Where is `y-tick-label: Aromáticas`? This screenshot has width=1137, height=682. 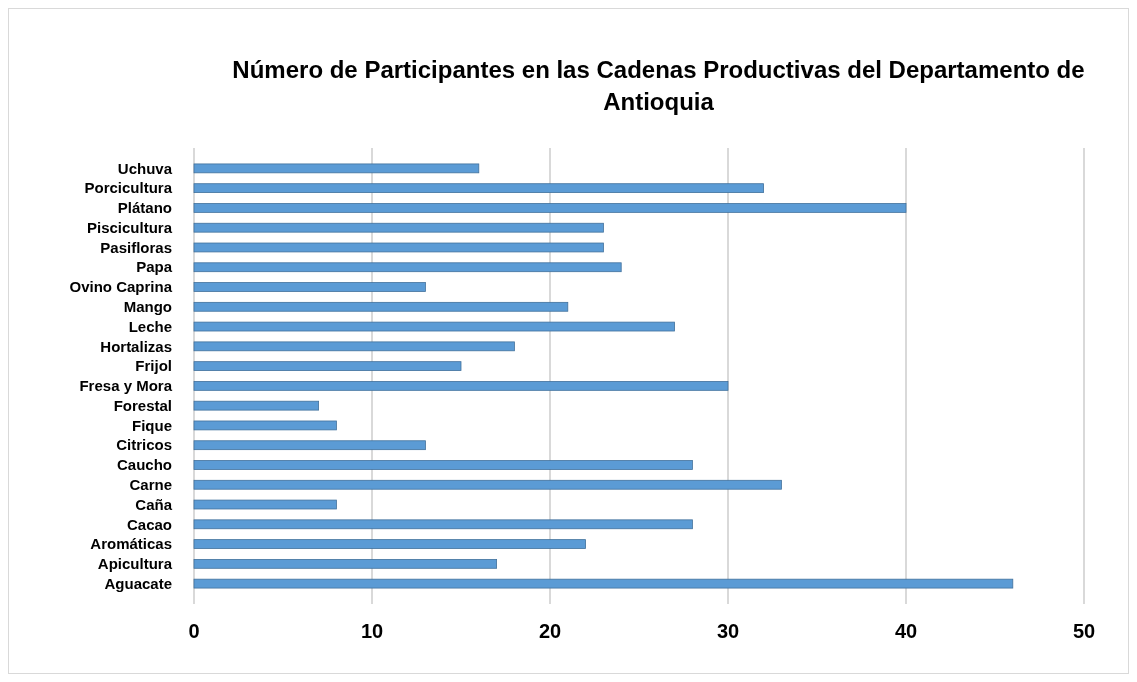
y-tick-label: Aromáticas is located at coordinates (131, 544).